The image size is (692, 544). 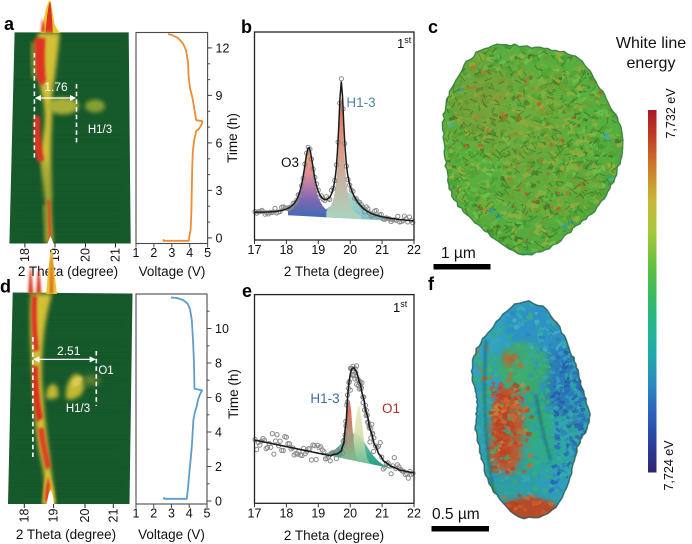 What do you see at coordinates (219, 96) in the screenshot?
I see `svg-text: 9` at bounding box center [219, 96].